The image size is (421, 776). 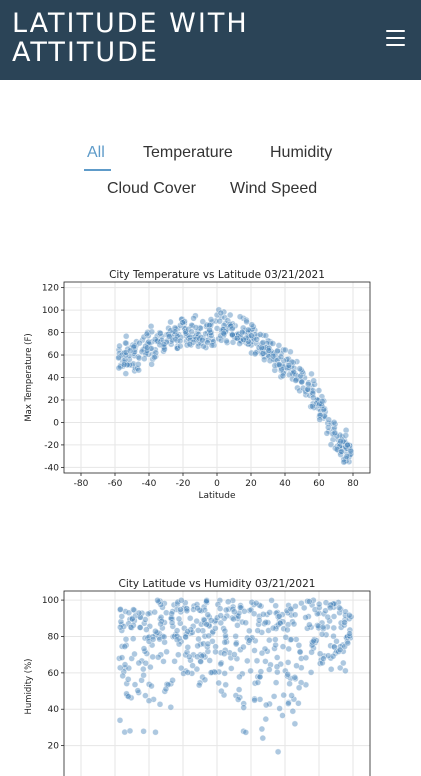 I want to click on x-tick-label: 80, so click(x=353, y=484).